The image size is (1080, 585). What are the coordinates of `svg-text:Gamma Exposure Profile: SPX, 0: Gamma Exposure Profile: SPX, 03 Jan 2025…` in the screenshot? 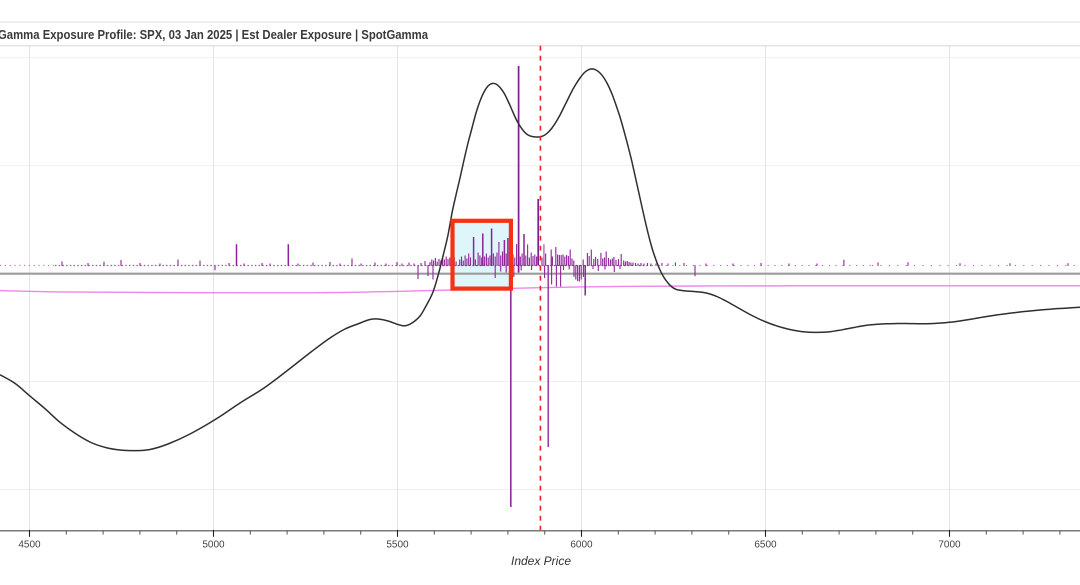 It's located at (214, 35).